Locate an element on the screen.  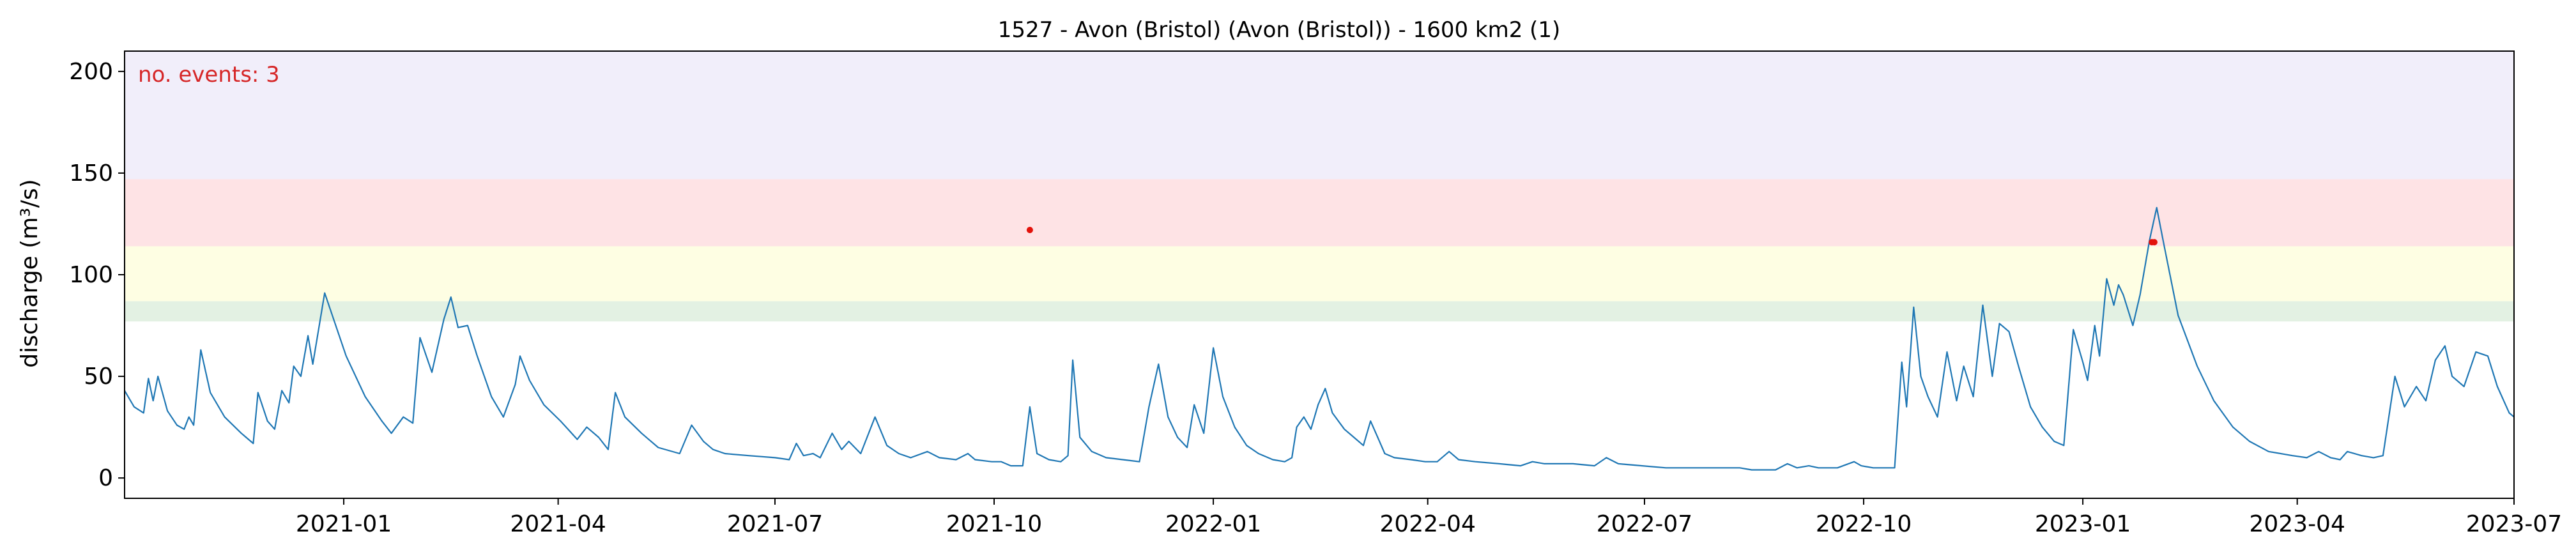
x-tick-label-9: 2023-04 is located at coordinates (2297, 524).